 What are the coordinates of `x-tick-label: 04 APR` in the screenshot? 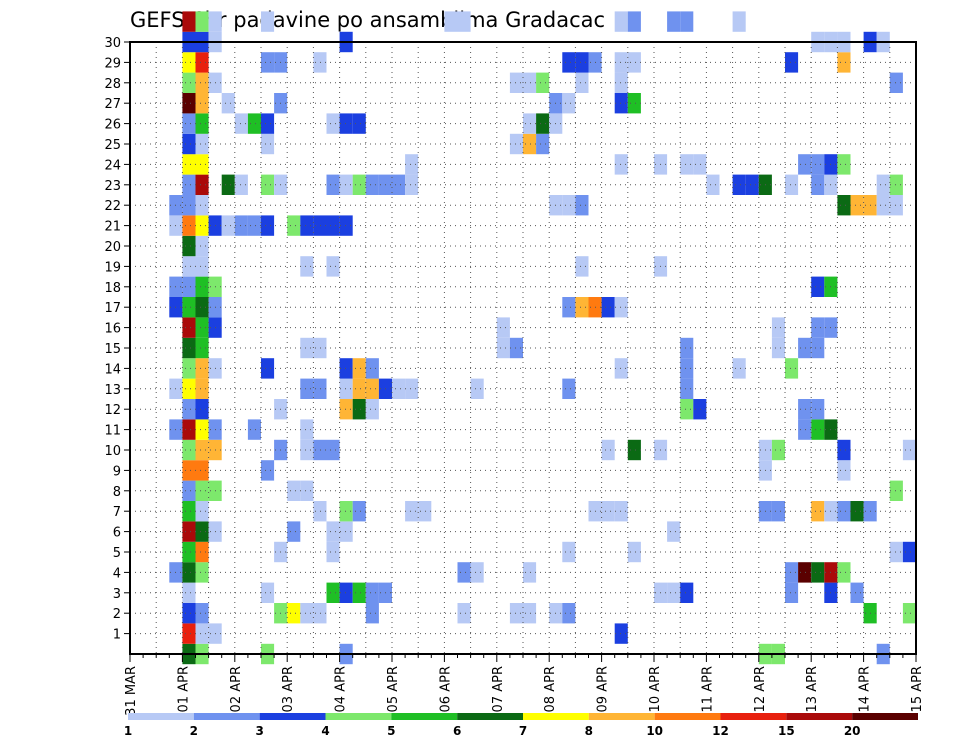 It's located at (341, 689).